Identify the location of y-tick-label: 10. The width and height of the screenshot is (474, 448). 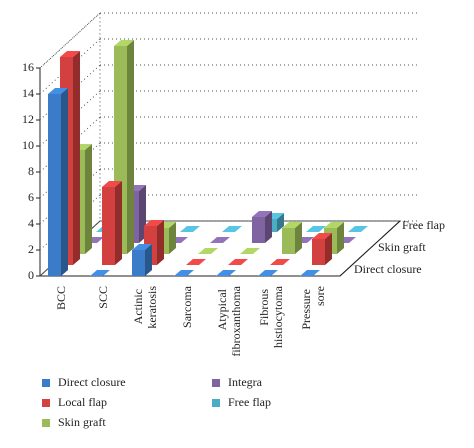
(28, 145).